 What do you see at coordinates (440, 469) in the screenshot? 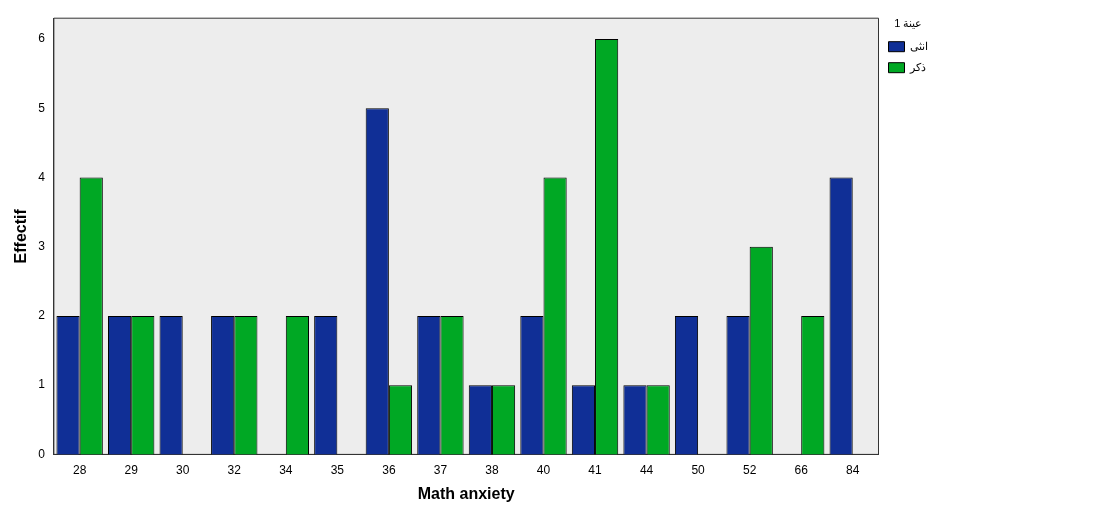
I see `x-tick-label: 37` at bounding box center [440, 469].